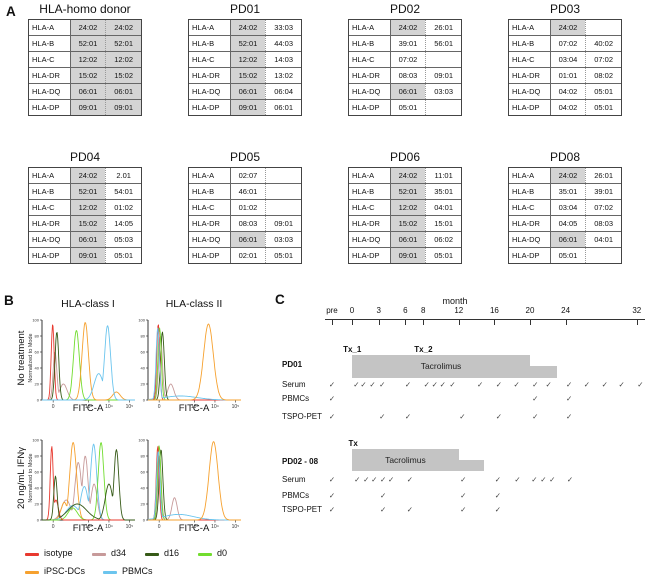 The width and height of the screenshot is (656, 579). I want to click on hla-table-title: PD08, so click(565, 157).